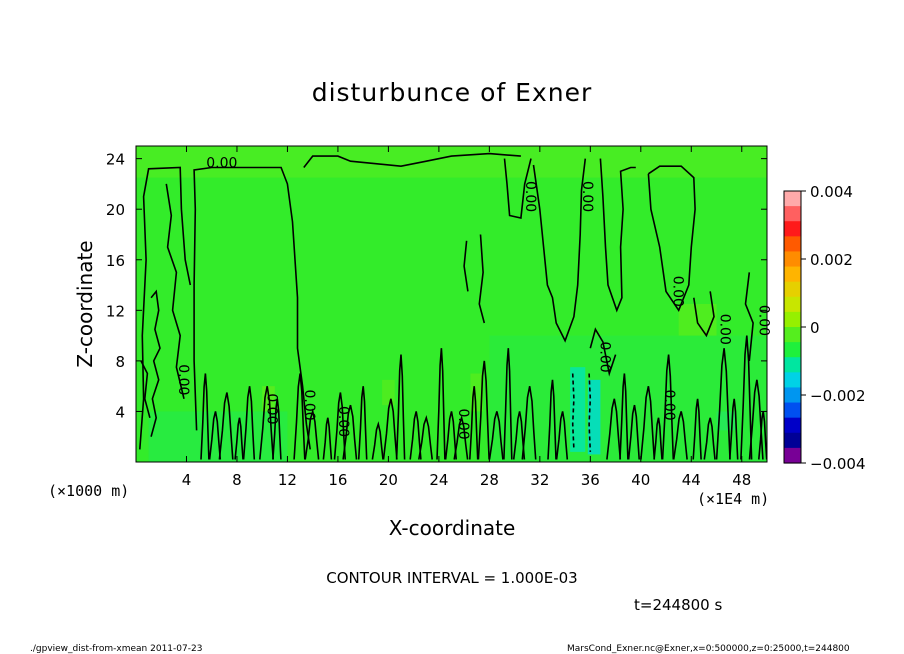  Describe the element at coordinates (815, 328) in the screenshot. I see `colorbar-tick-label: 0` at that location.